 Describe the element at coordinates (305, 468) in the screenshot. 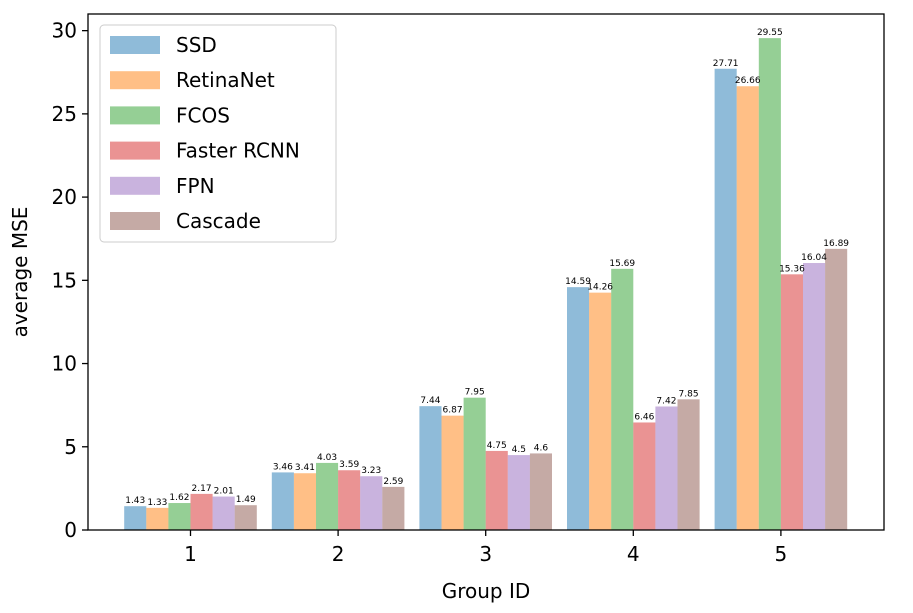

I see `data-label: 3.41` at that location.